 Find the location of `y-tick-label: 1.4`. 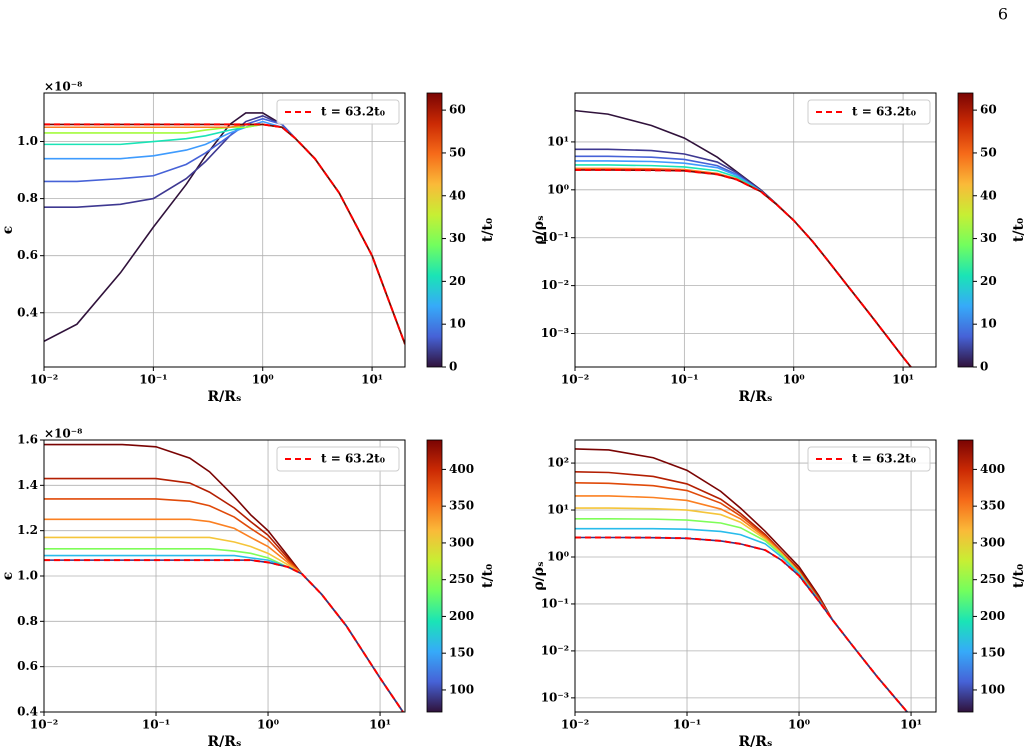

y-tick-label: 1.4 is located at coordinates (27, 485).